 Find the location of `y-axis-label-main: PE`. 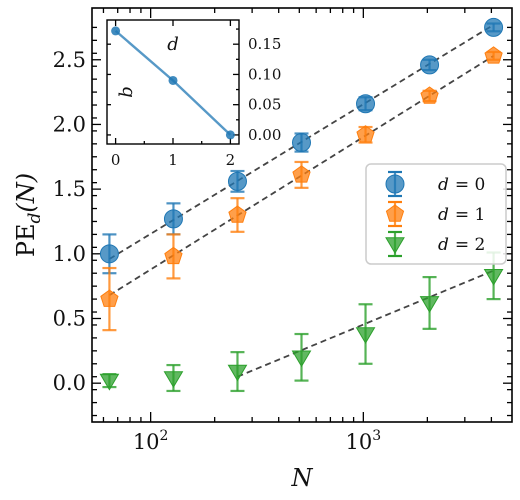

y-axis-label-main: PE is located at coordinates (26, 240).